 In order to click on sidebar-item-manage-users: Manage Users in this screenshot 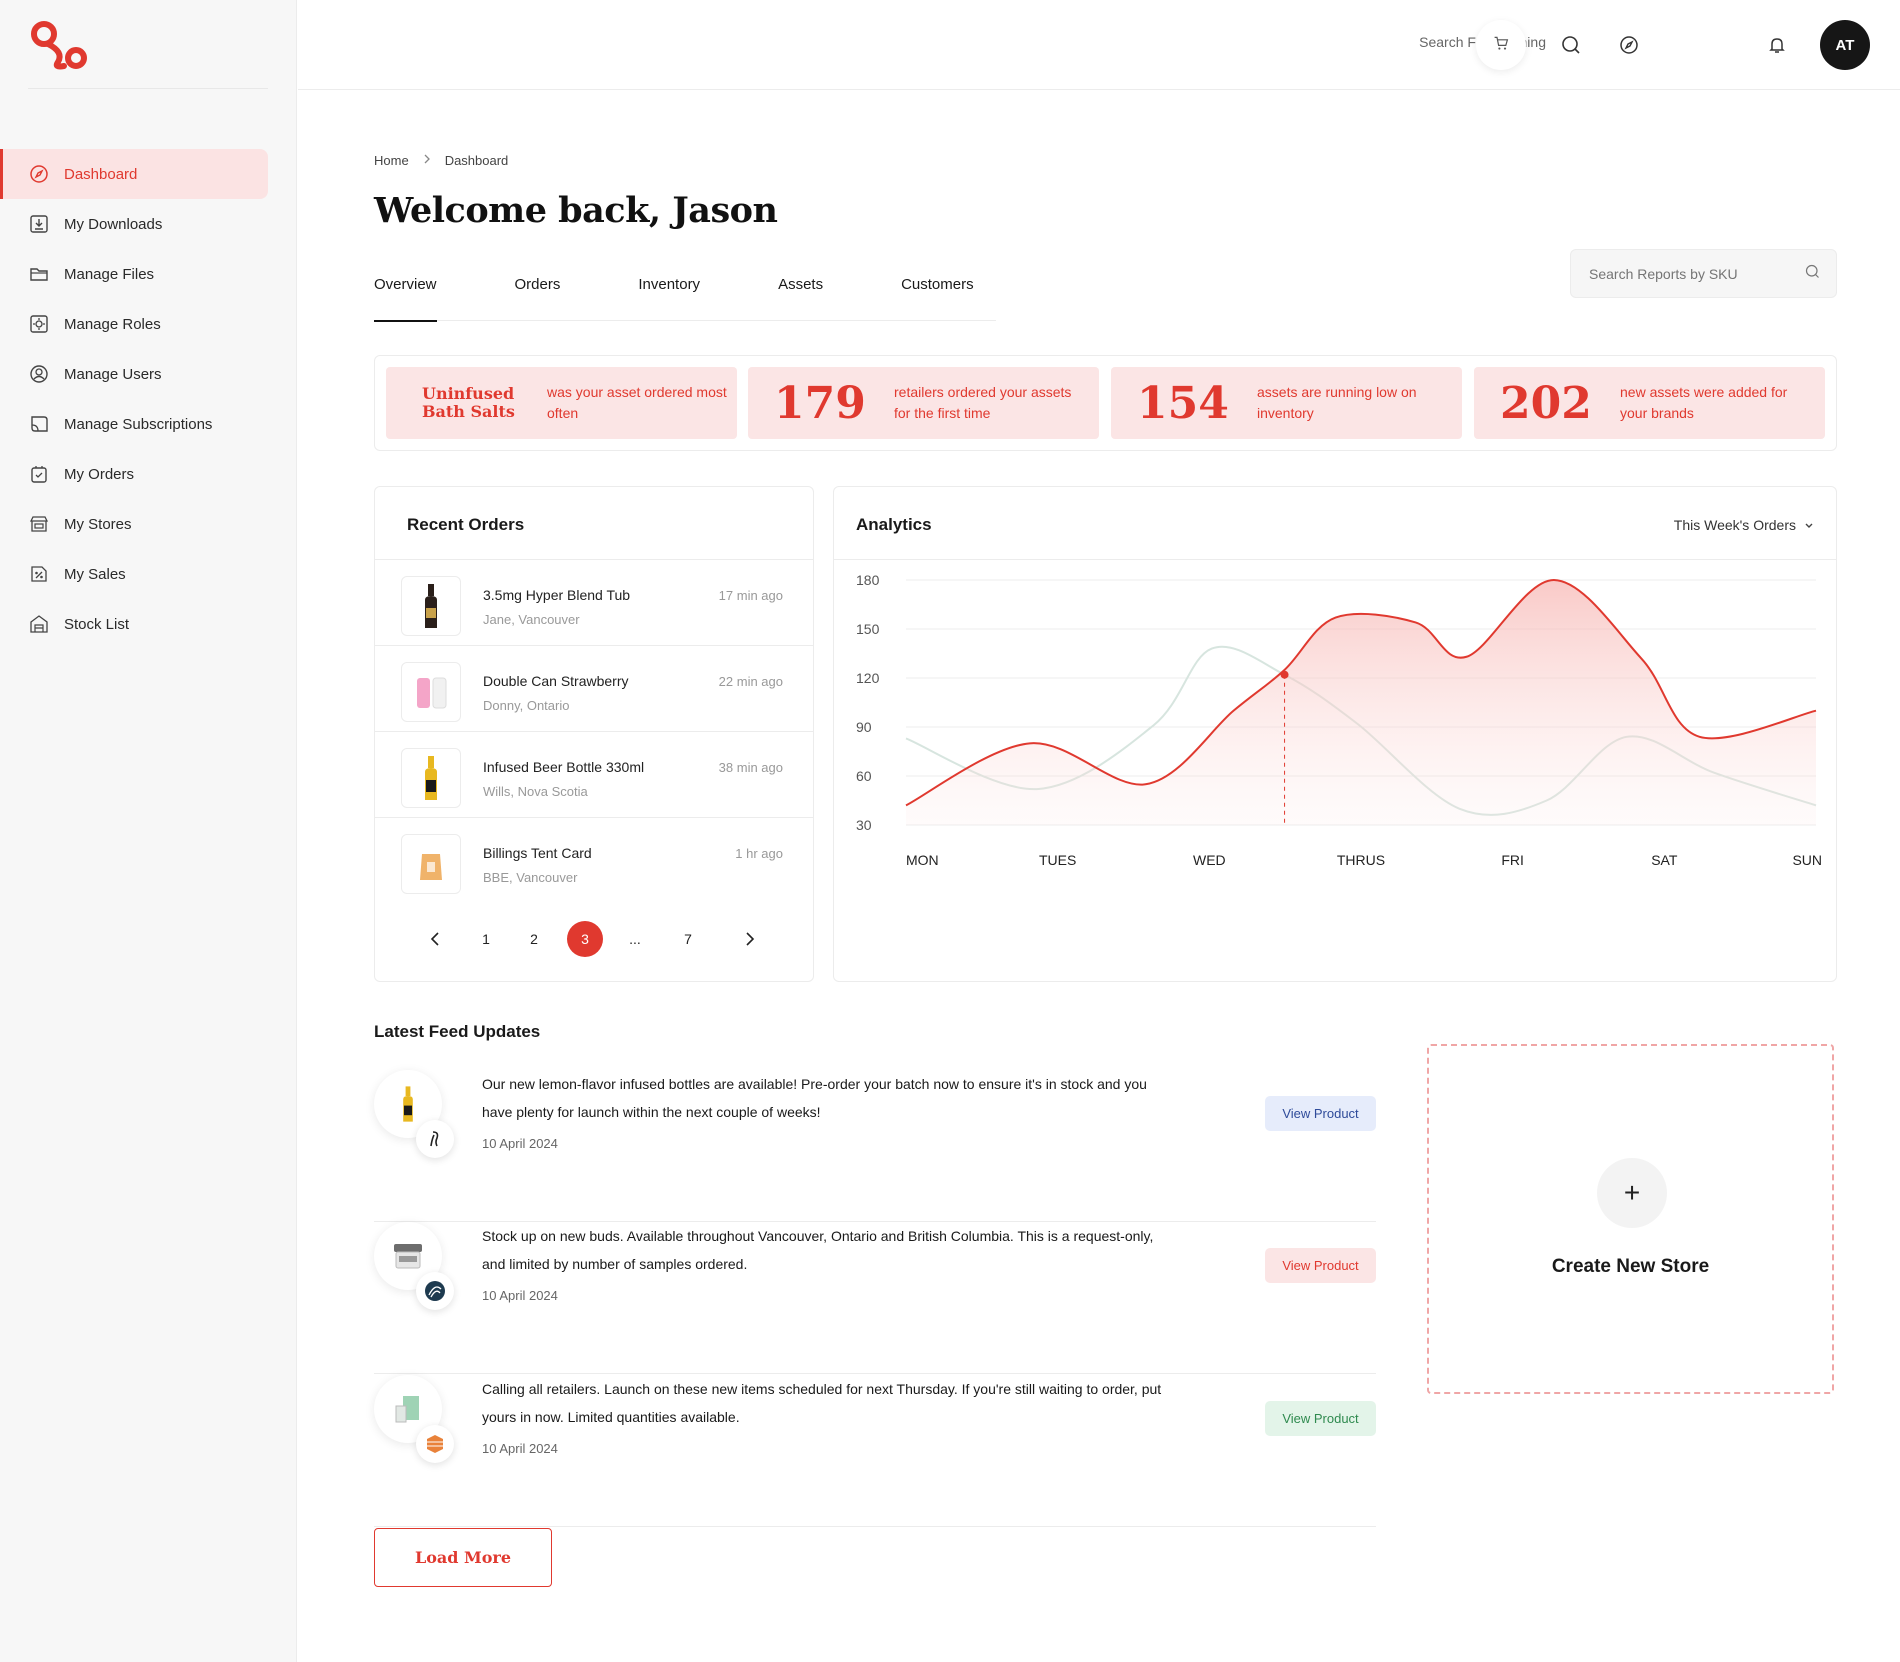, I will do `click(134, 374)`.